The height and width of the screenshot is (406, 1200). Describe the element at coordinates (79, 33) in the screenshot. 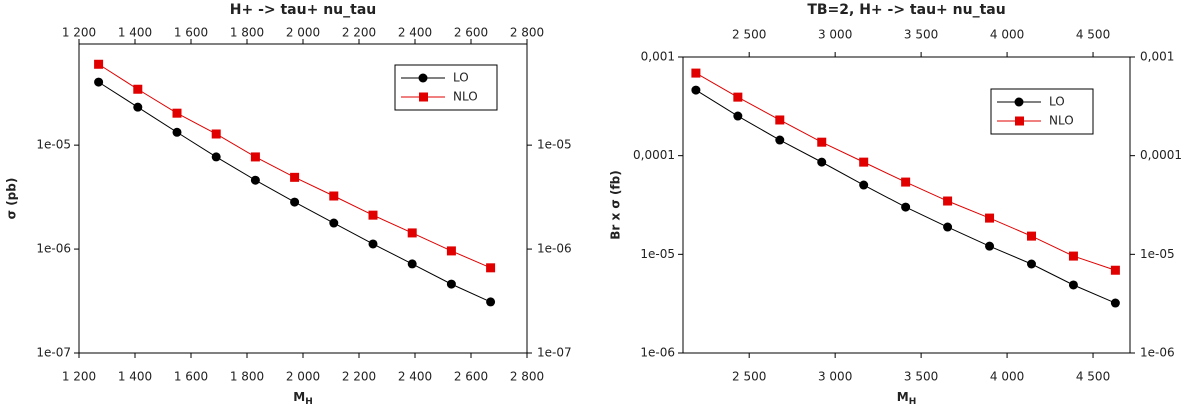

I see `x-tick-label-top: 1 200` at that location.